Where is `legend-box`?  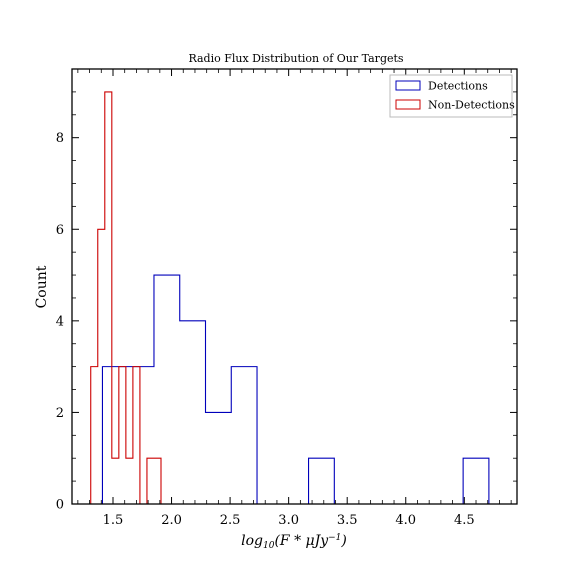 legend-box is located at coordinates (451, 96).